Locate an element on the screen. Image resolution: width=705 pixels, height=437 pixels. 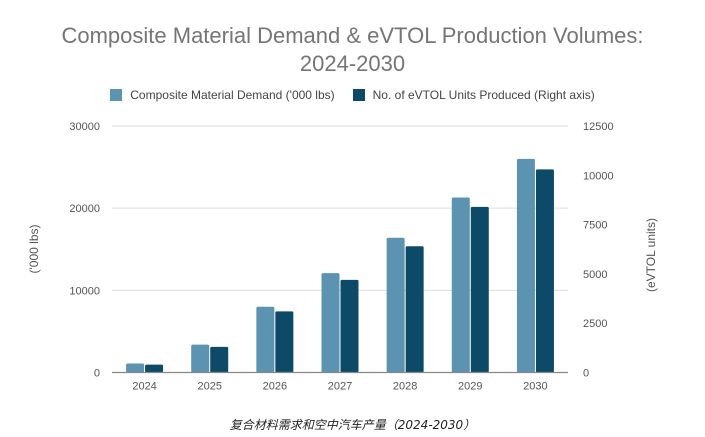
y2-tick-label: 12500 is located at coordinates (598, 127).